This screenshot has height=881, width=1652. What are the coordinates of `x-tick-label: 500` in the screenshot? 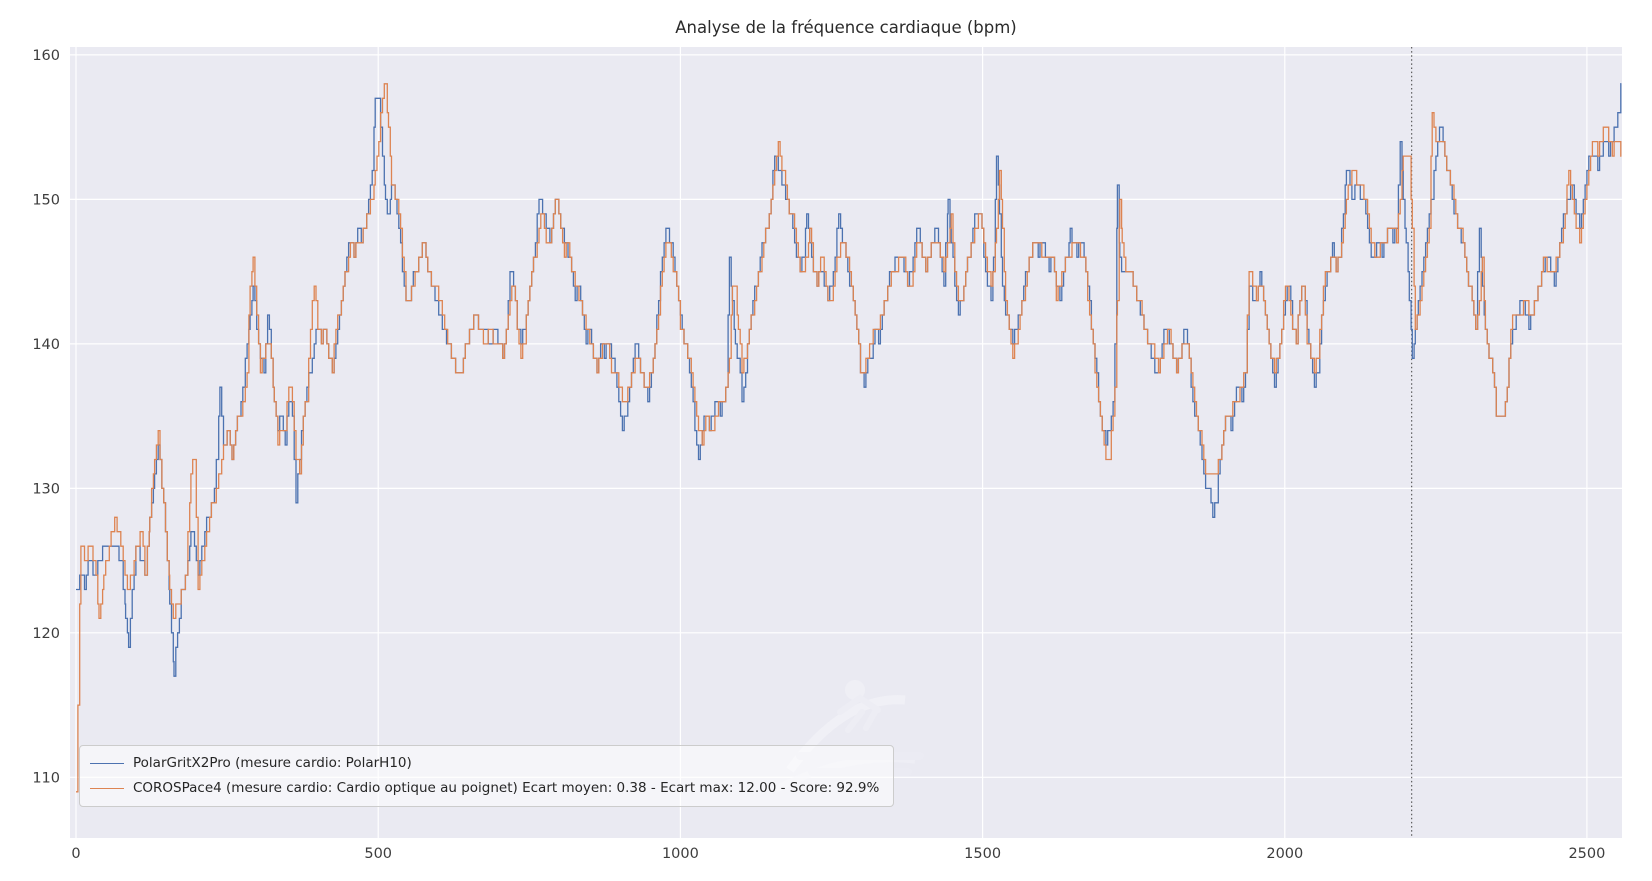 It's located at (378, 854).